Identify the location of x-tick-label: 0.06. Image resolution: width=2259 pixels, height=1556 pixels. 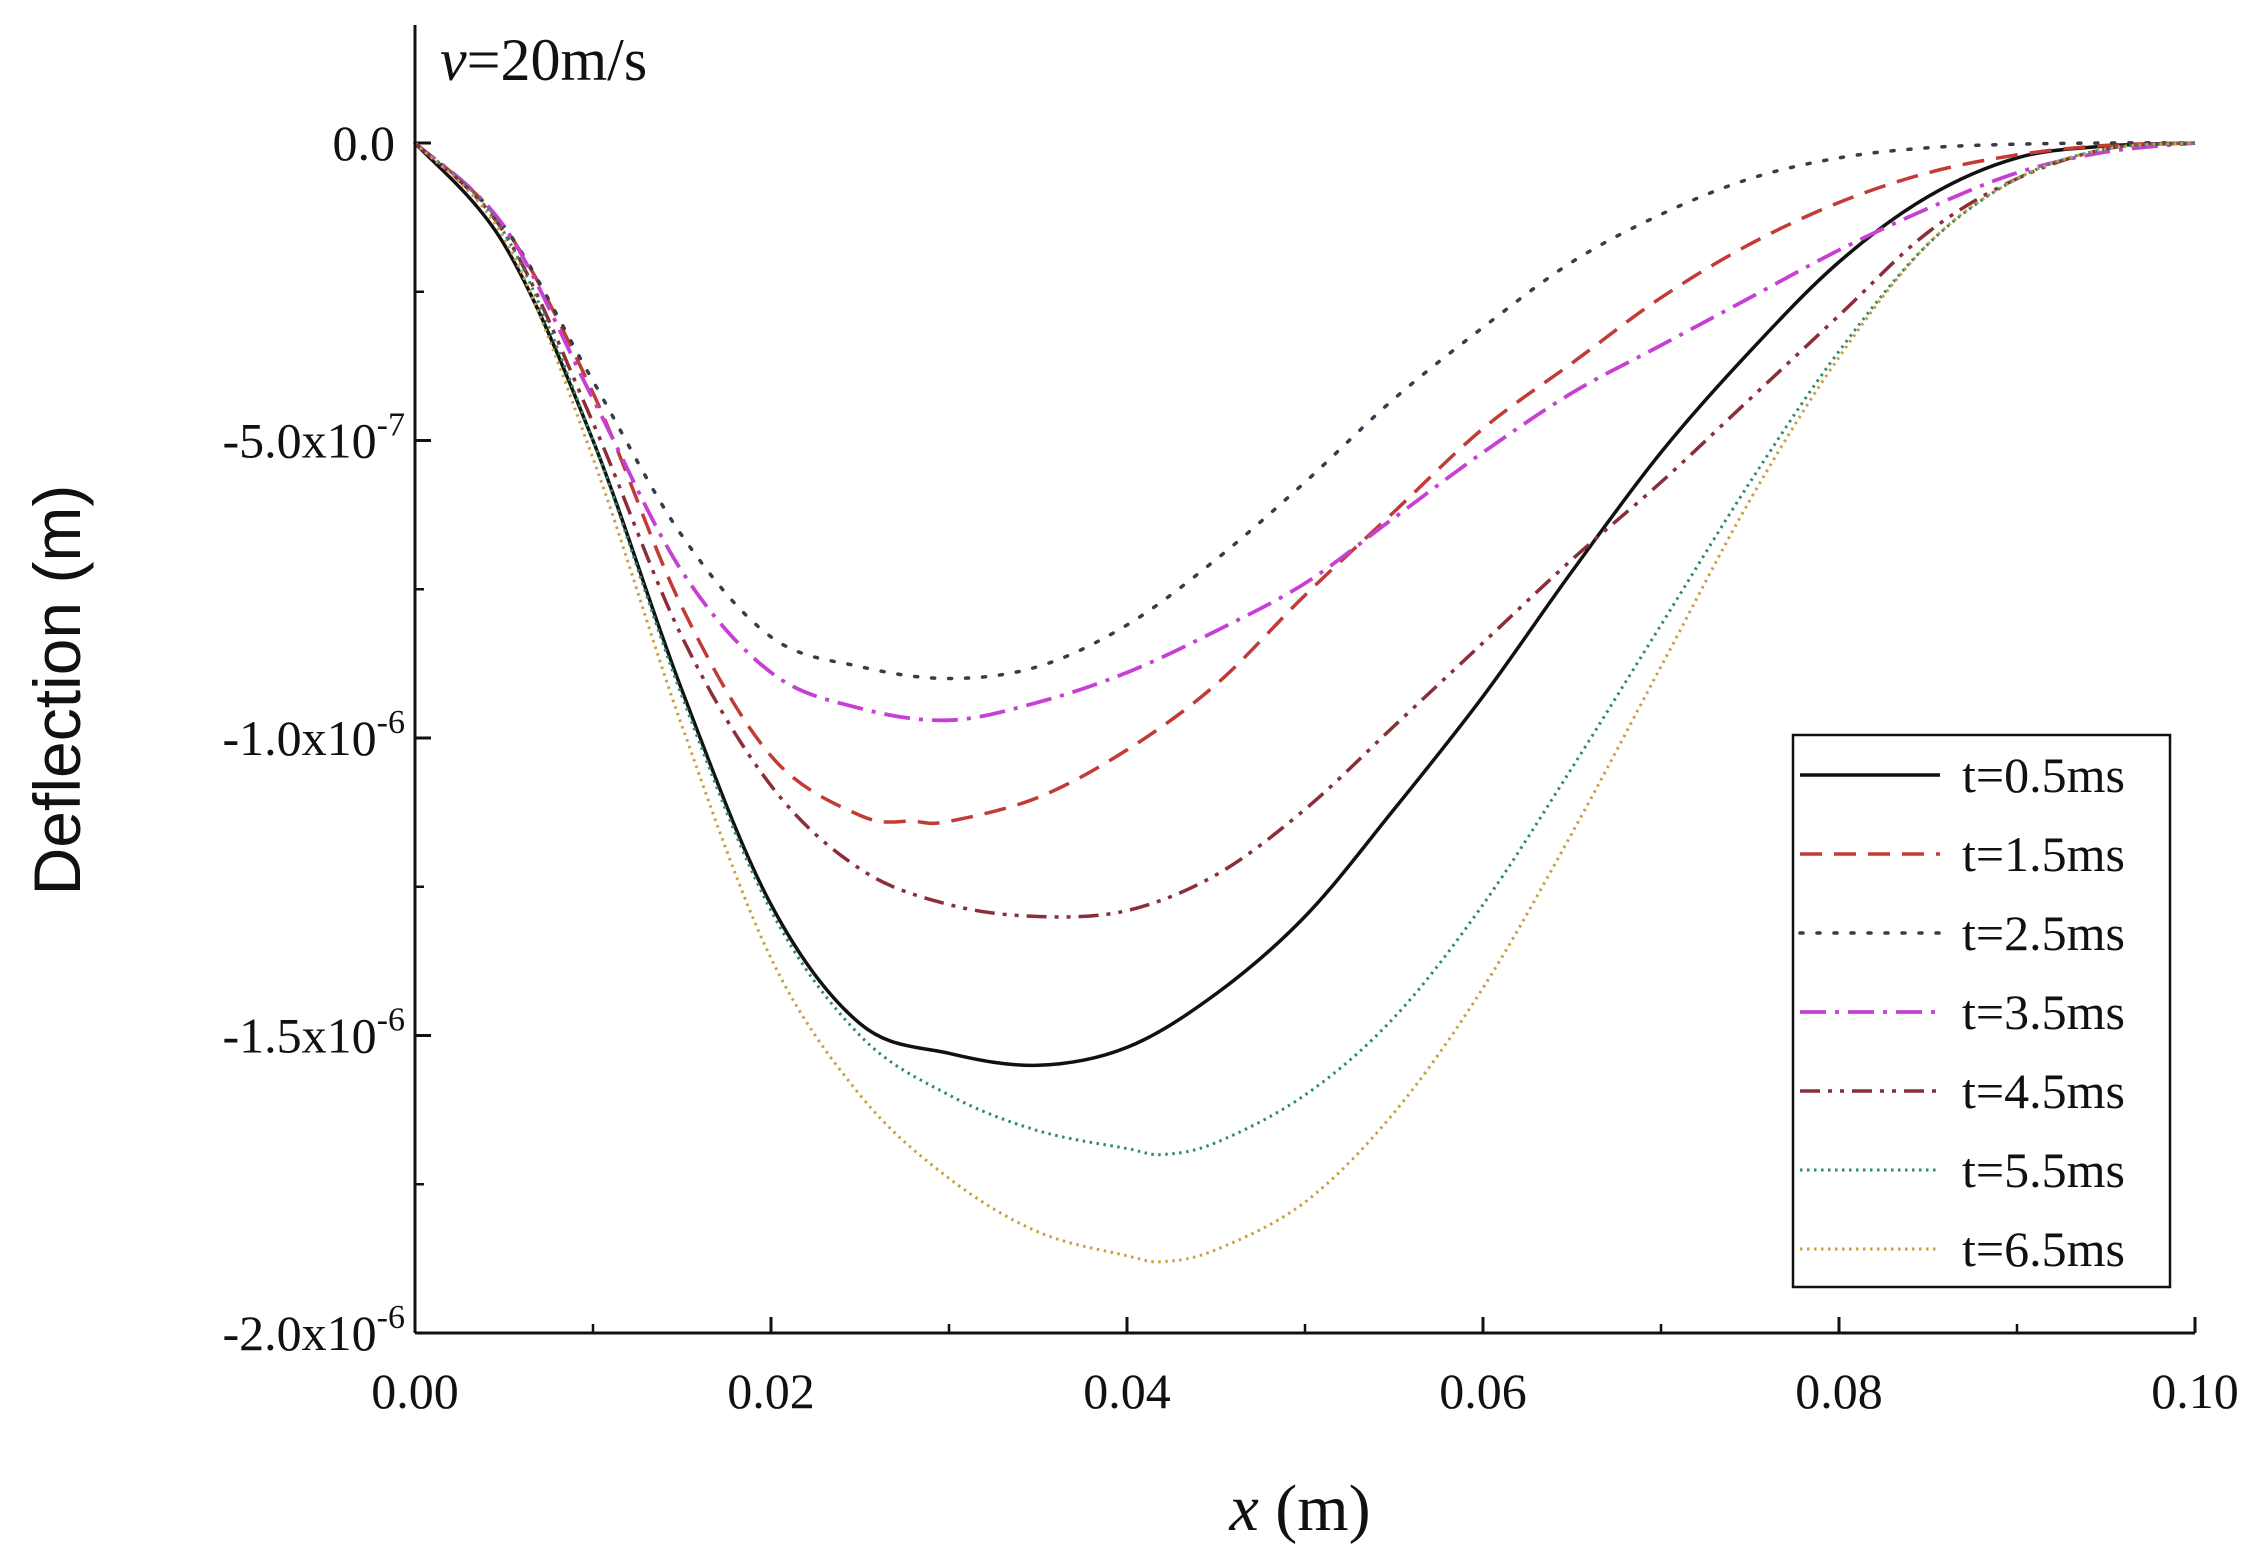
(1483, 1391).